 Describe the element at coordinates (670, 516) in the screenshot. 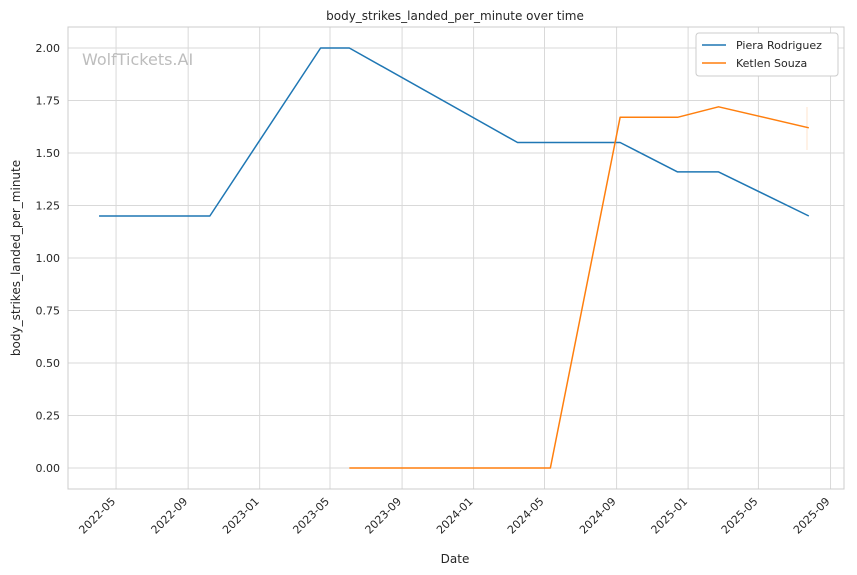

I see `x-tick-label: 2025-01` at that location.